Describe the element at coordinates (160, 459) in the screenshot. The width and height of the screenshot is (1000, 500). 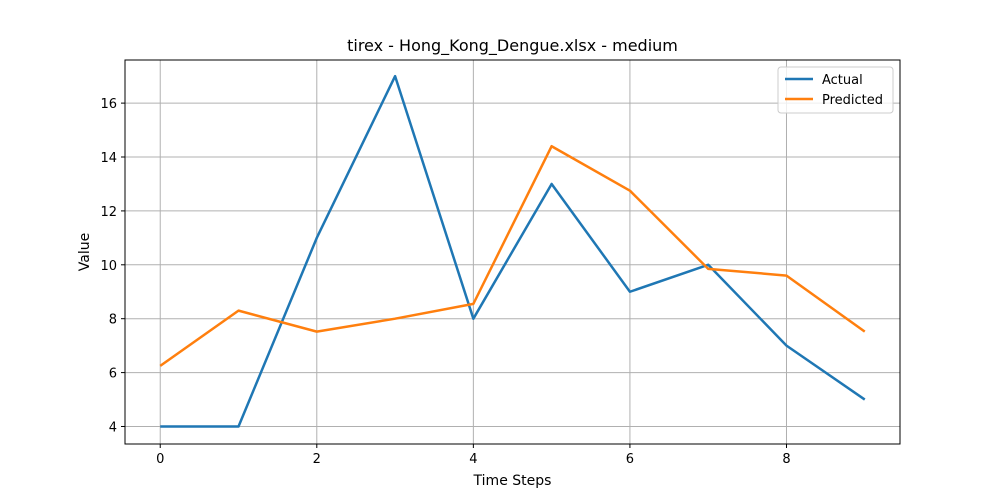
I see `x-tick-label: 0` at that location.